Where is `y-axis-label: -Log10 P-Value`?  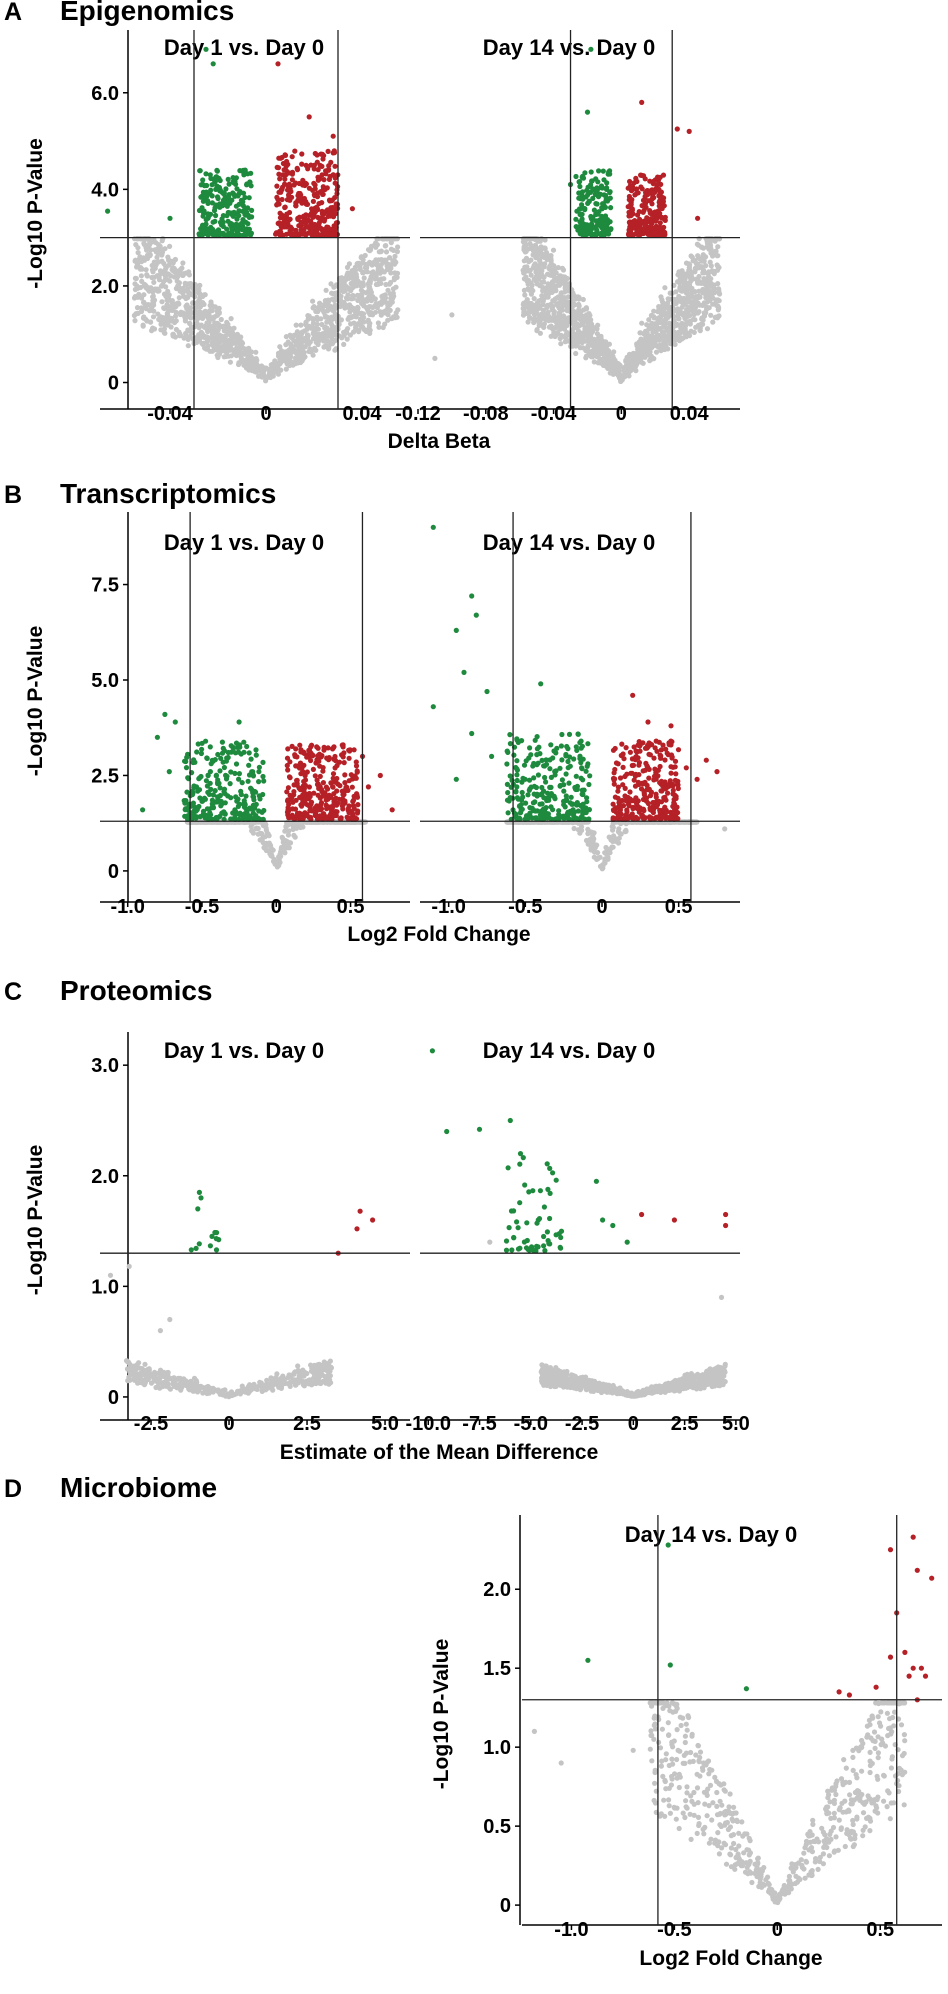
y-axis-label: -Log10 P-Value is located at coordinates (35, 213).